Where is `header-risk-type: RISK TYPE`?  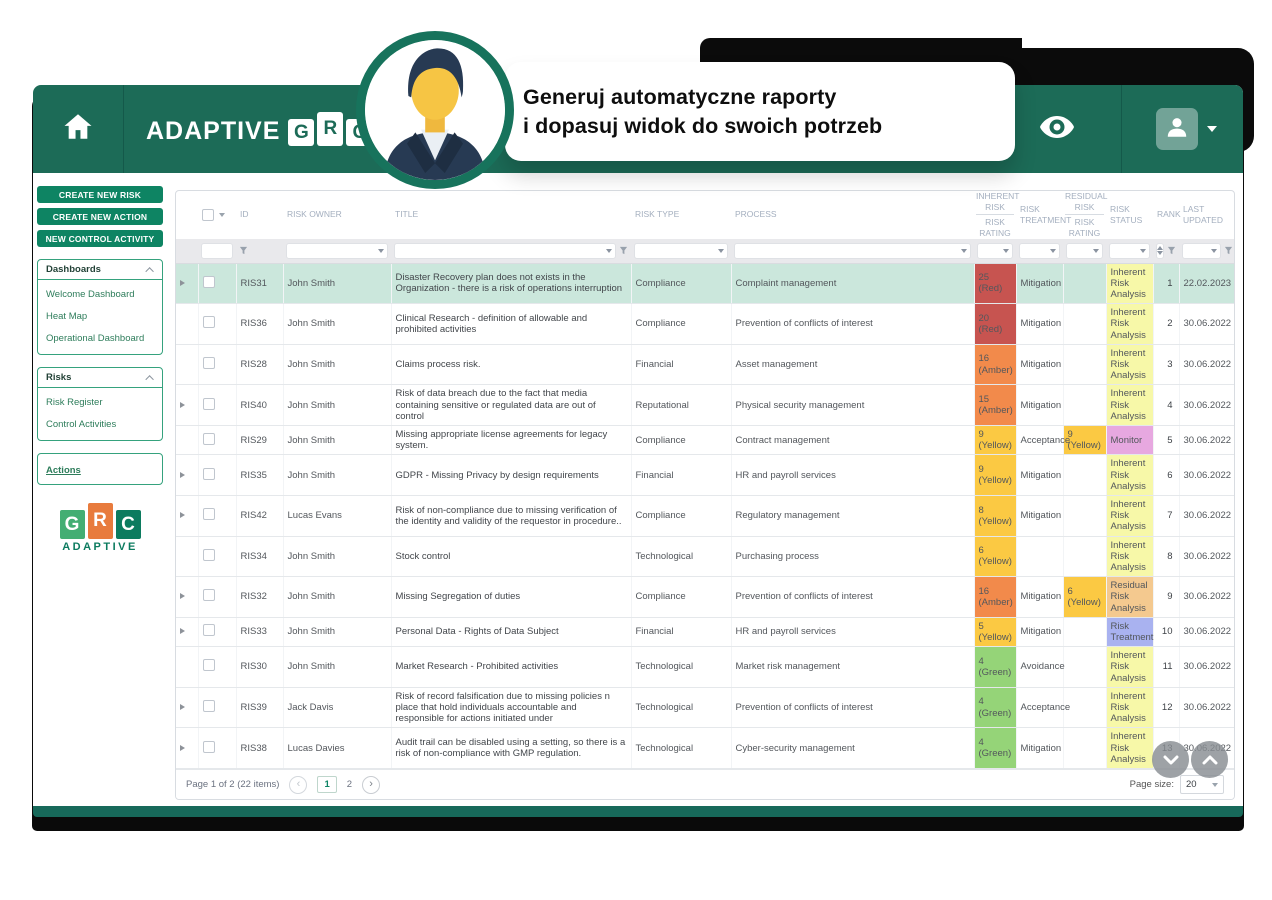
header-risk-type: RISK TYPE is located at coordinates (657, 214).